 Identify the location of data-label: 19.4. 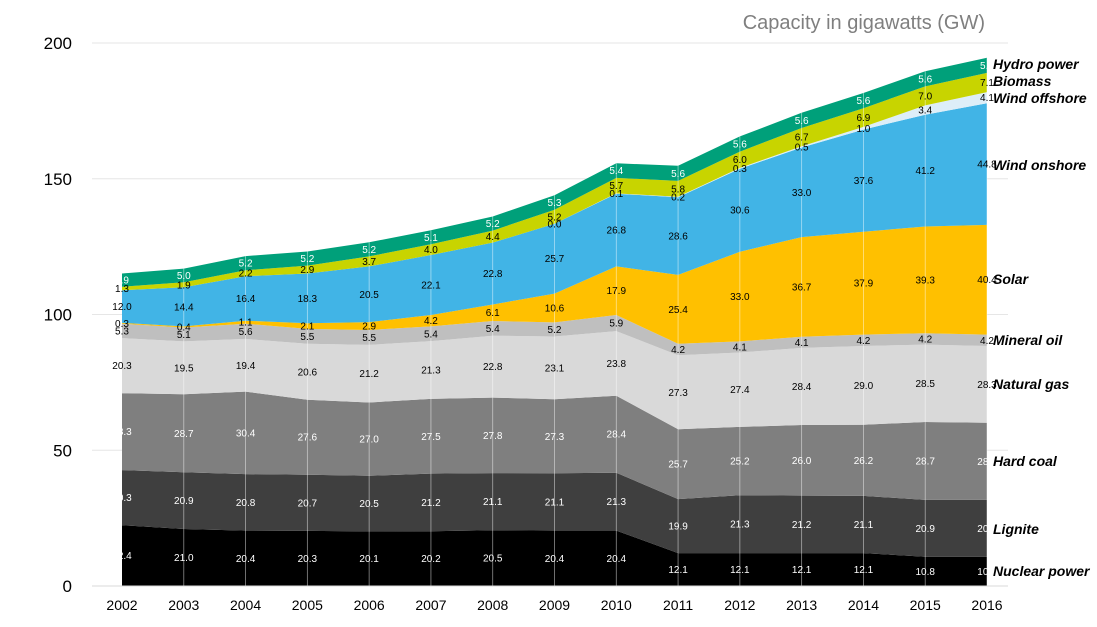
(246, 366).